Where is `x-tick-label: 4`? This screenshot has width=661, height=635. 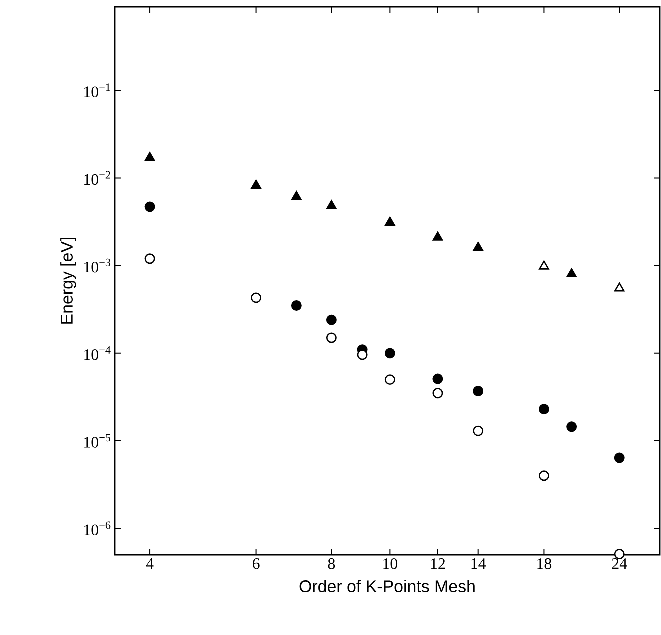 x-tick-label: 4 is located at coordinates (150, 564).